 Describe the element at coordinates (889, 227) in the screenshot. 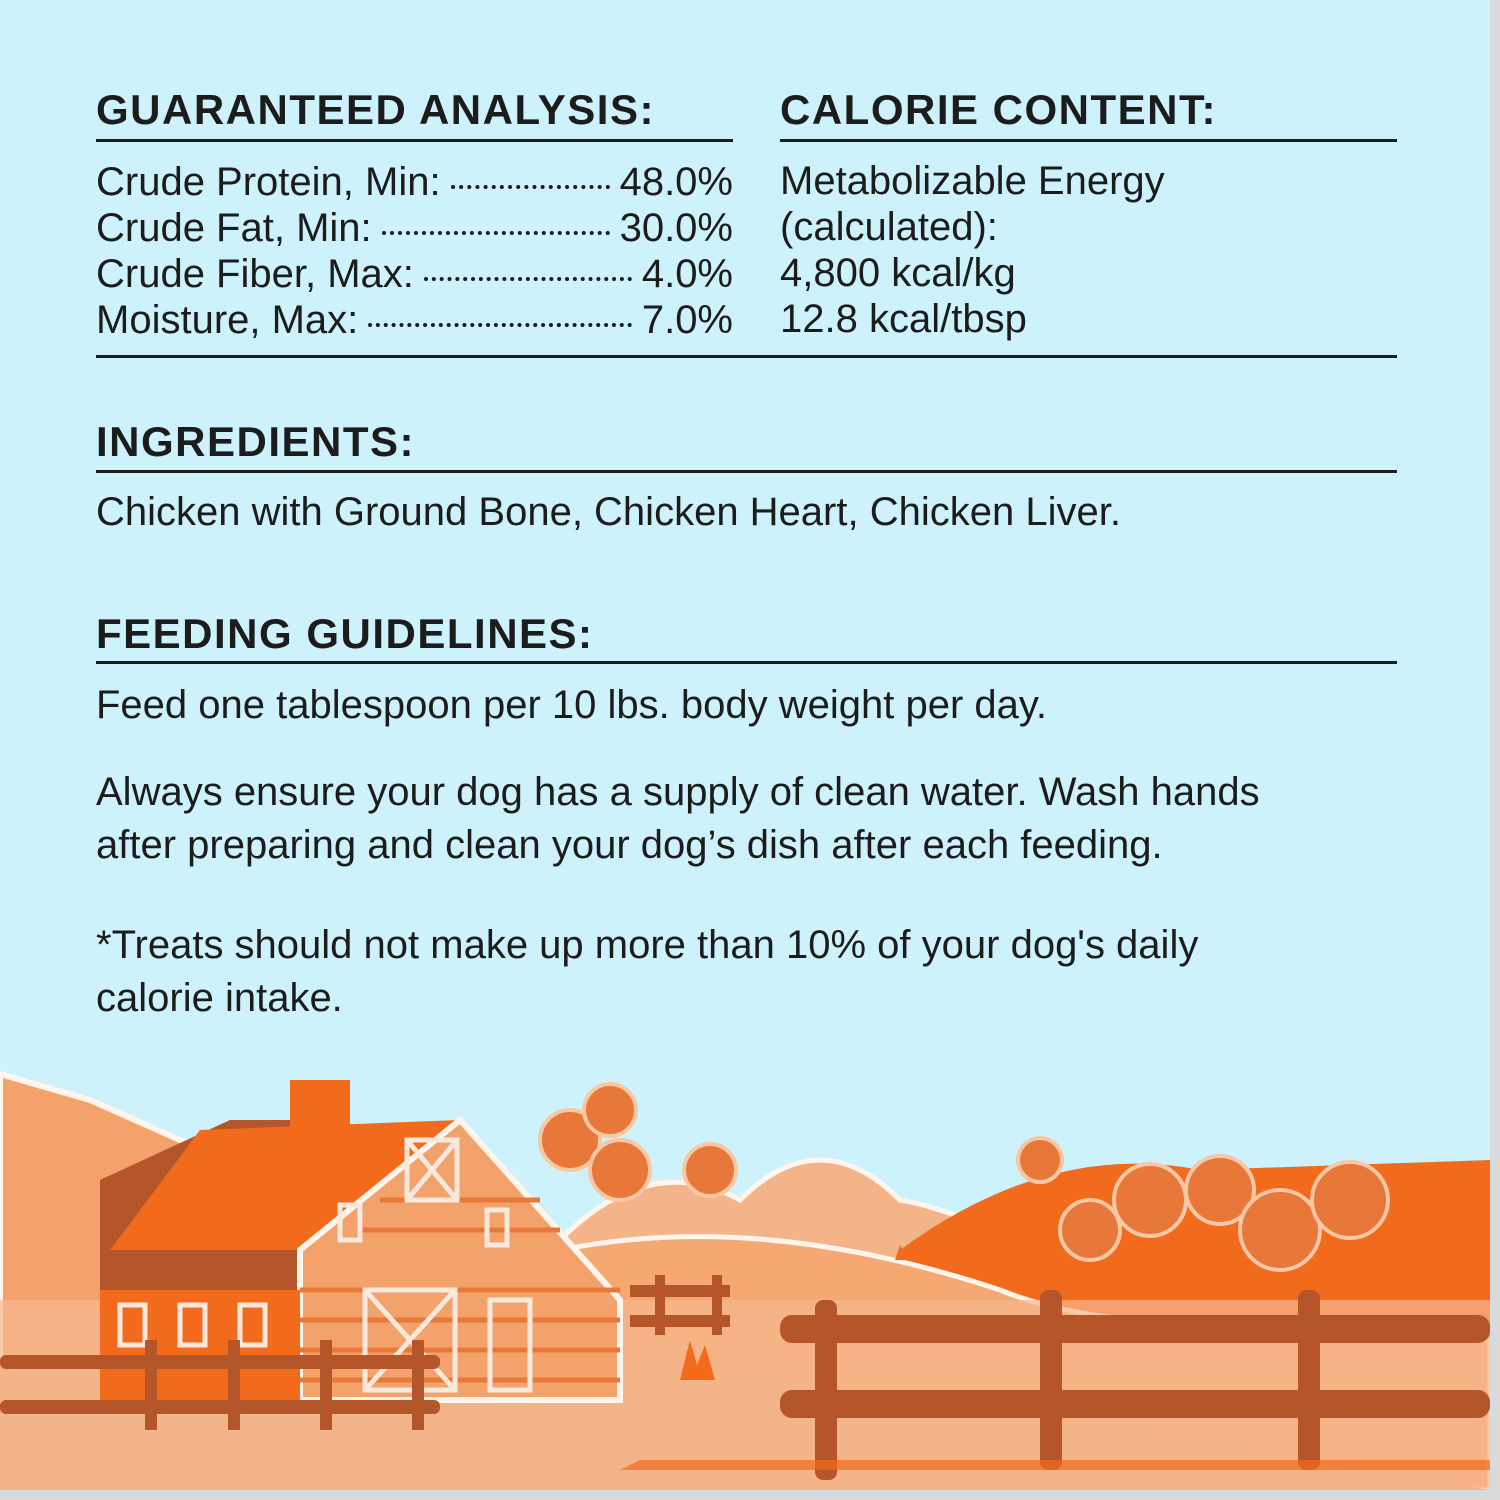

I see `calorie-line: (calculated):` at that location.